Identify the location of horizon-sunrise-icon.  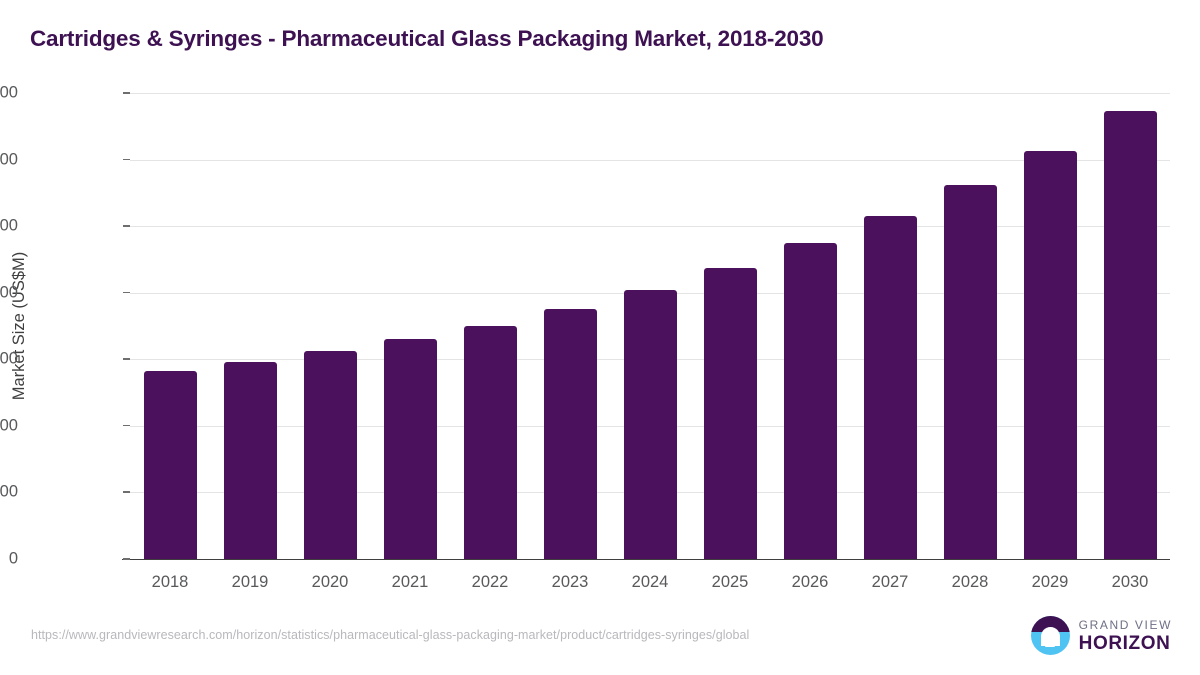
(1050, 635).